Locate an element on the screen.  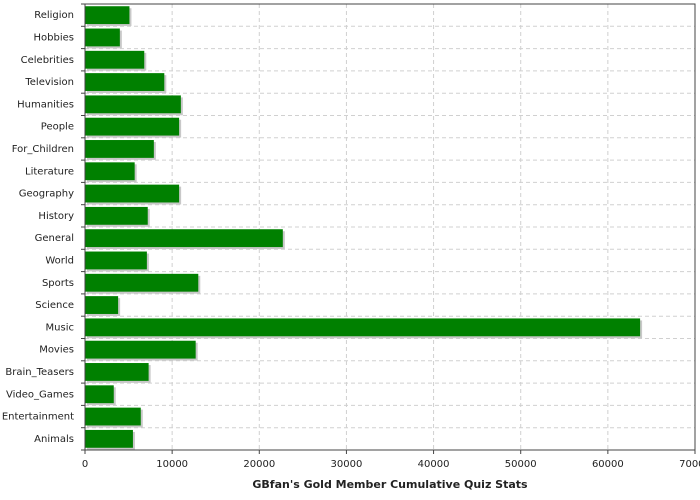
y-tick-label: General is located at coordinates (54, 238).